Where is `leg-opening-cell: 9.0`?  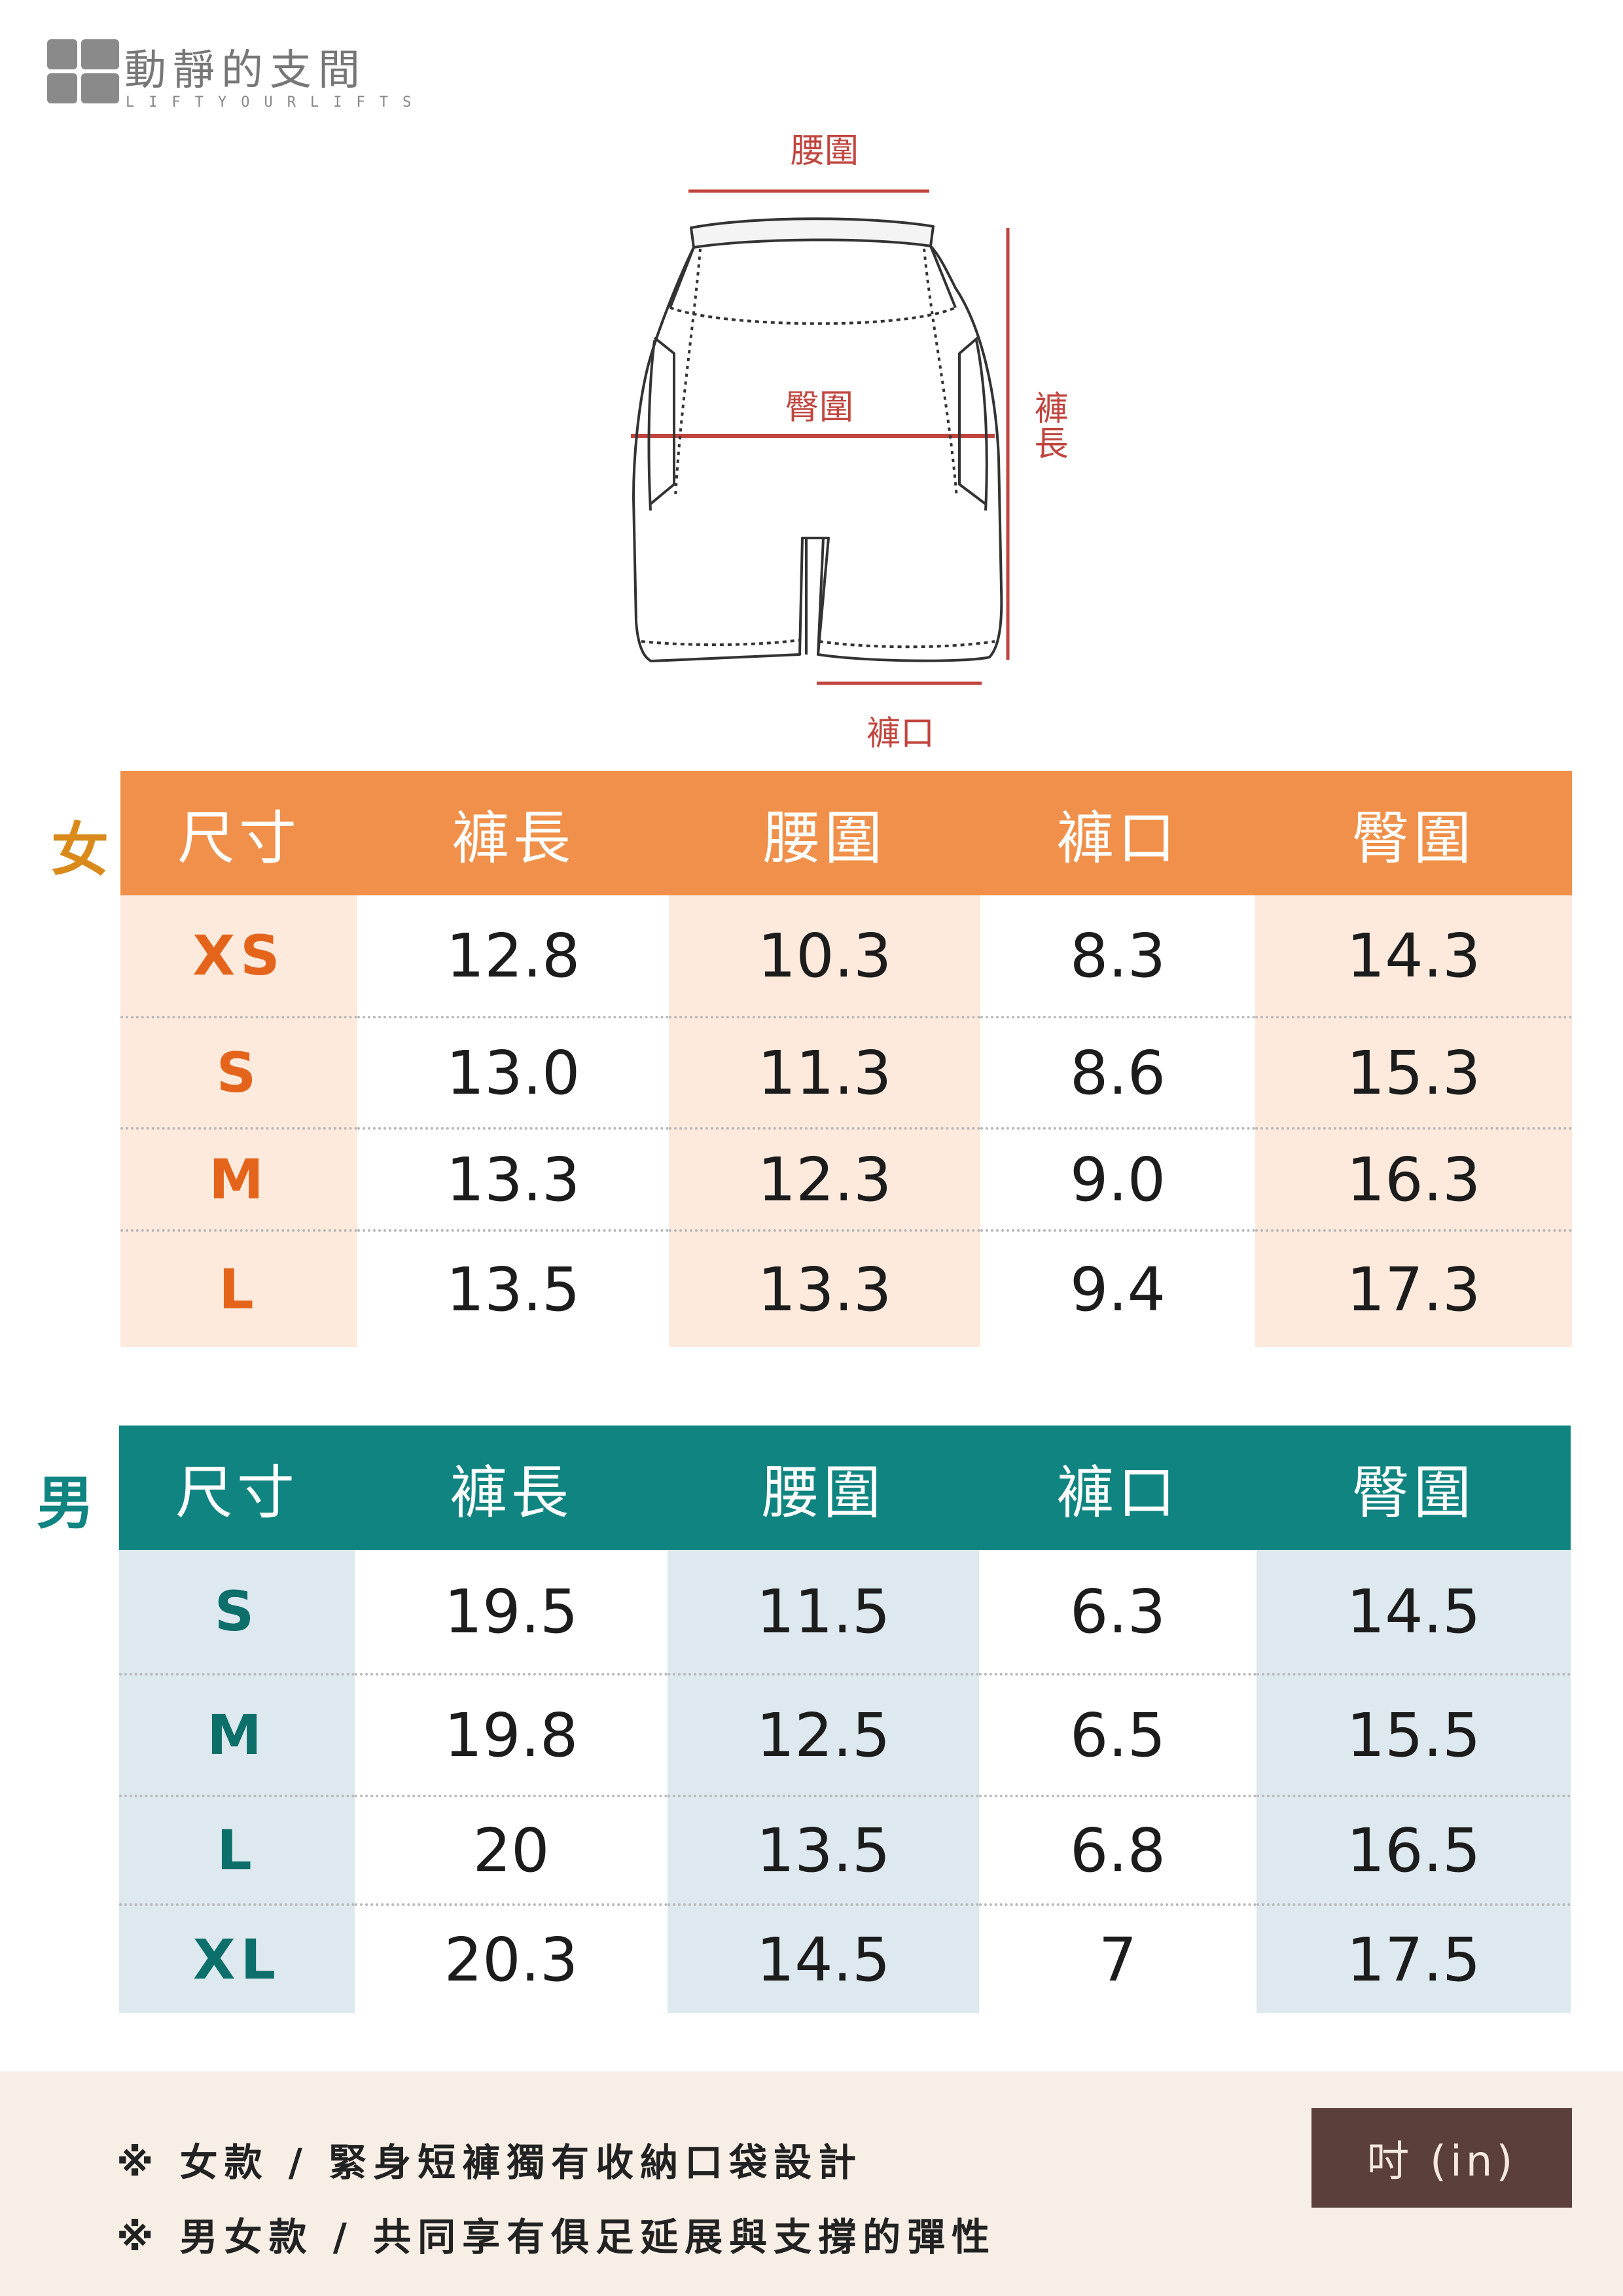
leg-opening-cell: 9.0 is located at coordinates (1117, 1180).